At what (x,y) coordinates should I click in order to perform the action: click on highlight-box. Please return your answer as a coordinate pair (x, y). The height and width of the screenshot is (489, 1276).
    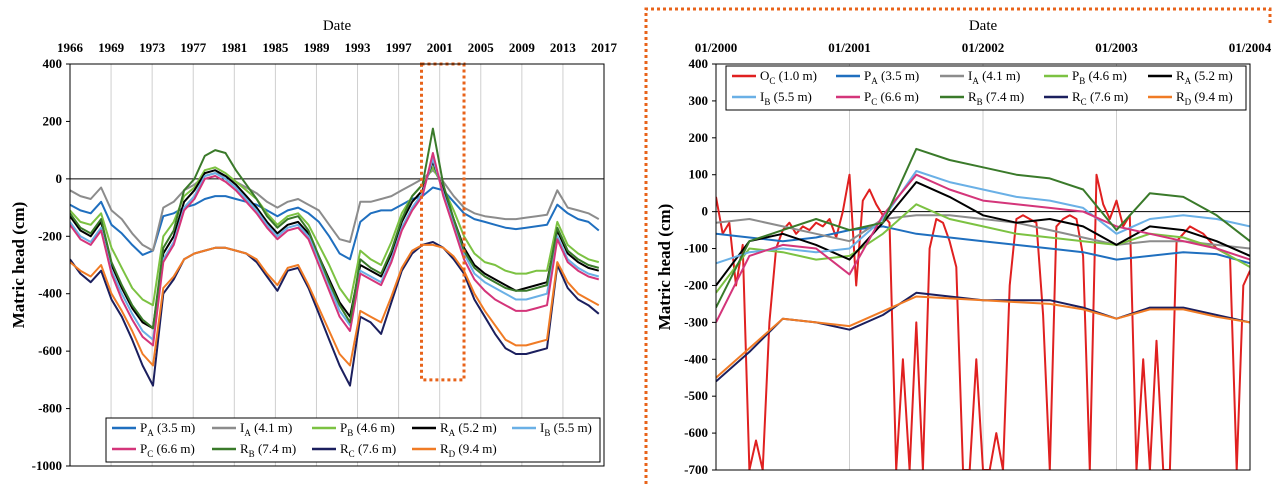
    Looking at the image, I should click on (443, 222).